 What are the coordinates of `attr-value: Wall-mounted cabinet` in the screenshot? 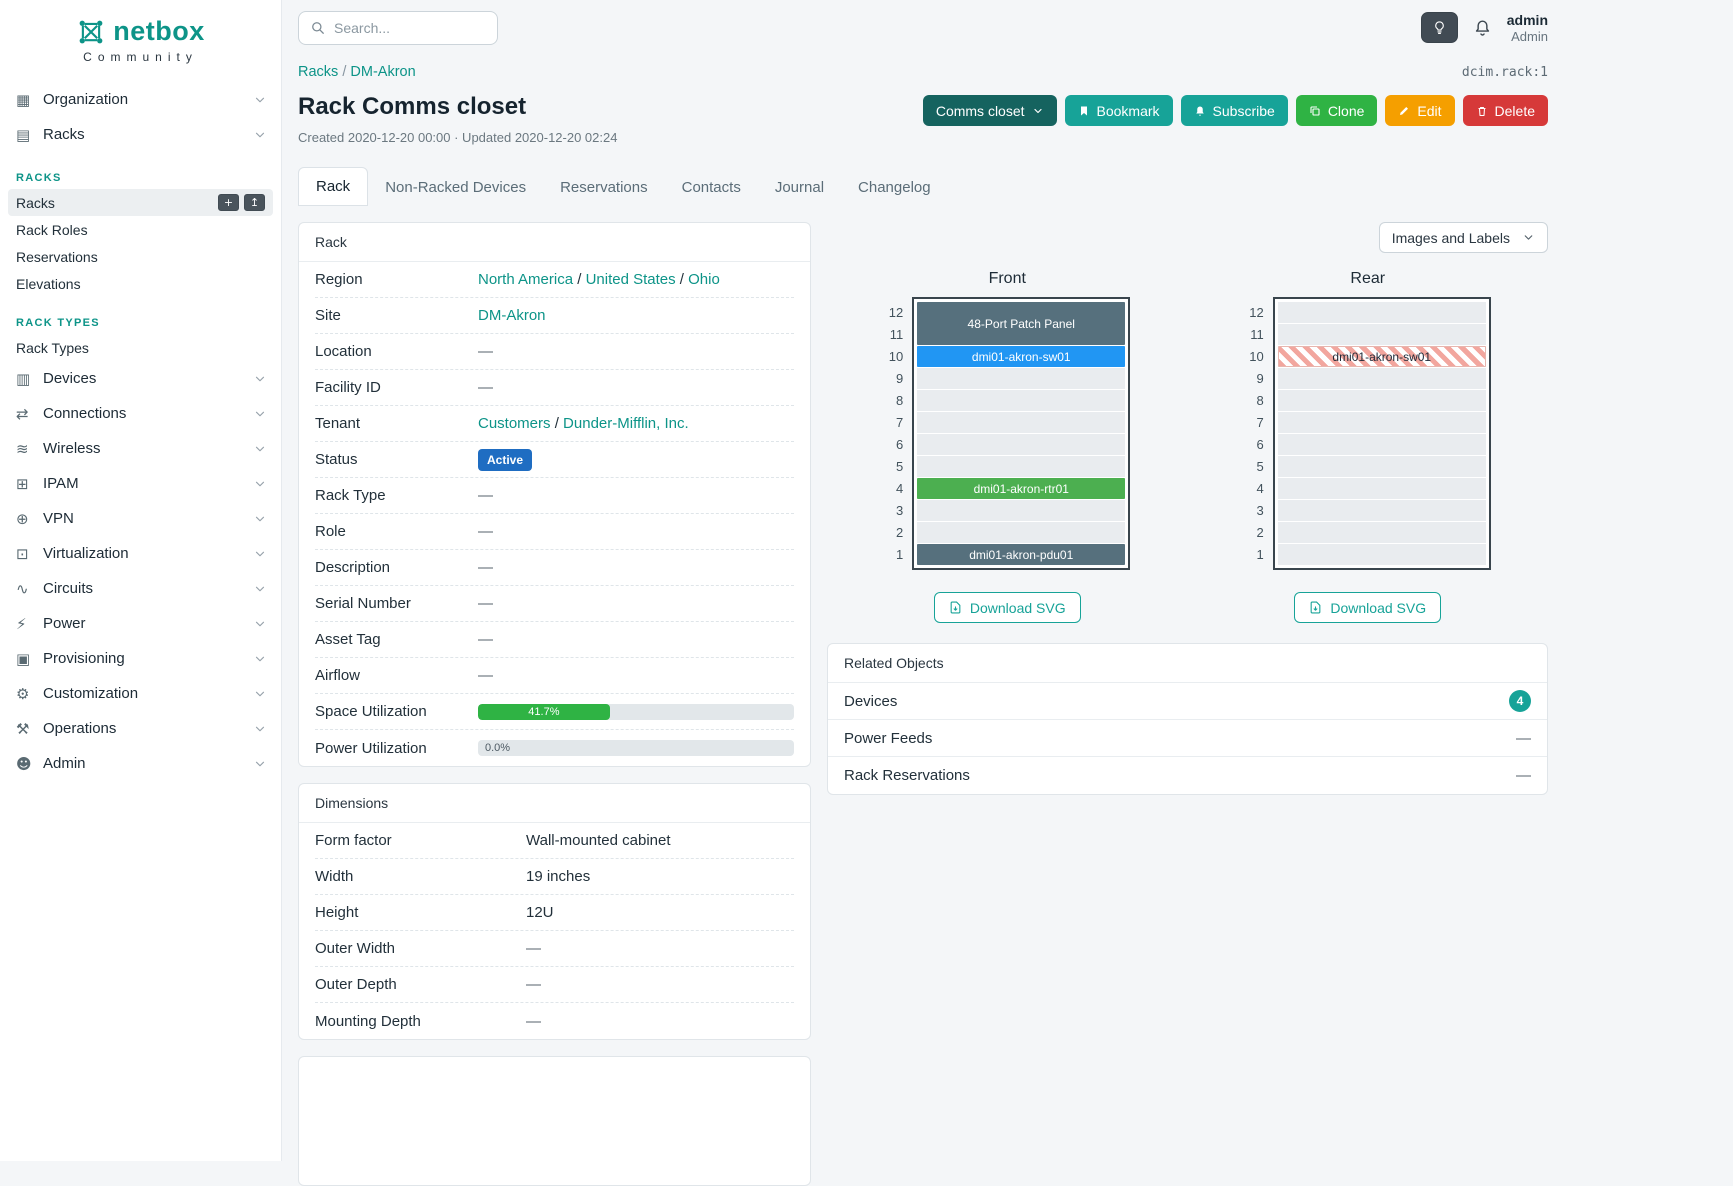 It's located at (598, 840).